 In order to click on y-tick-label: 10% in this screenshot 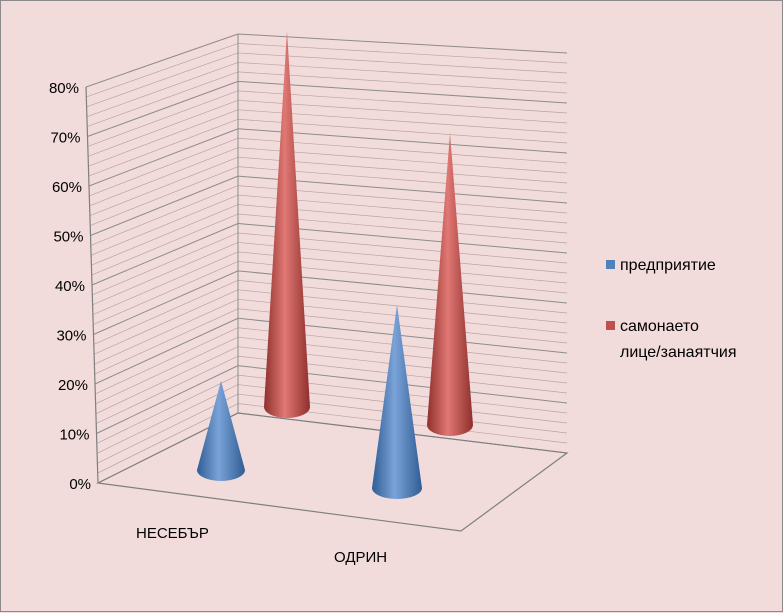, I will do `click(74, 435)`.